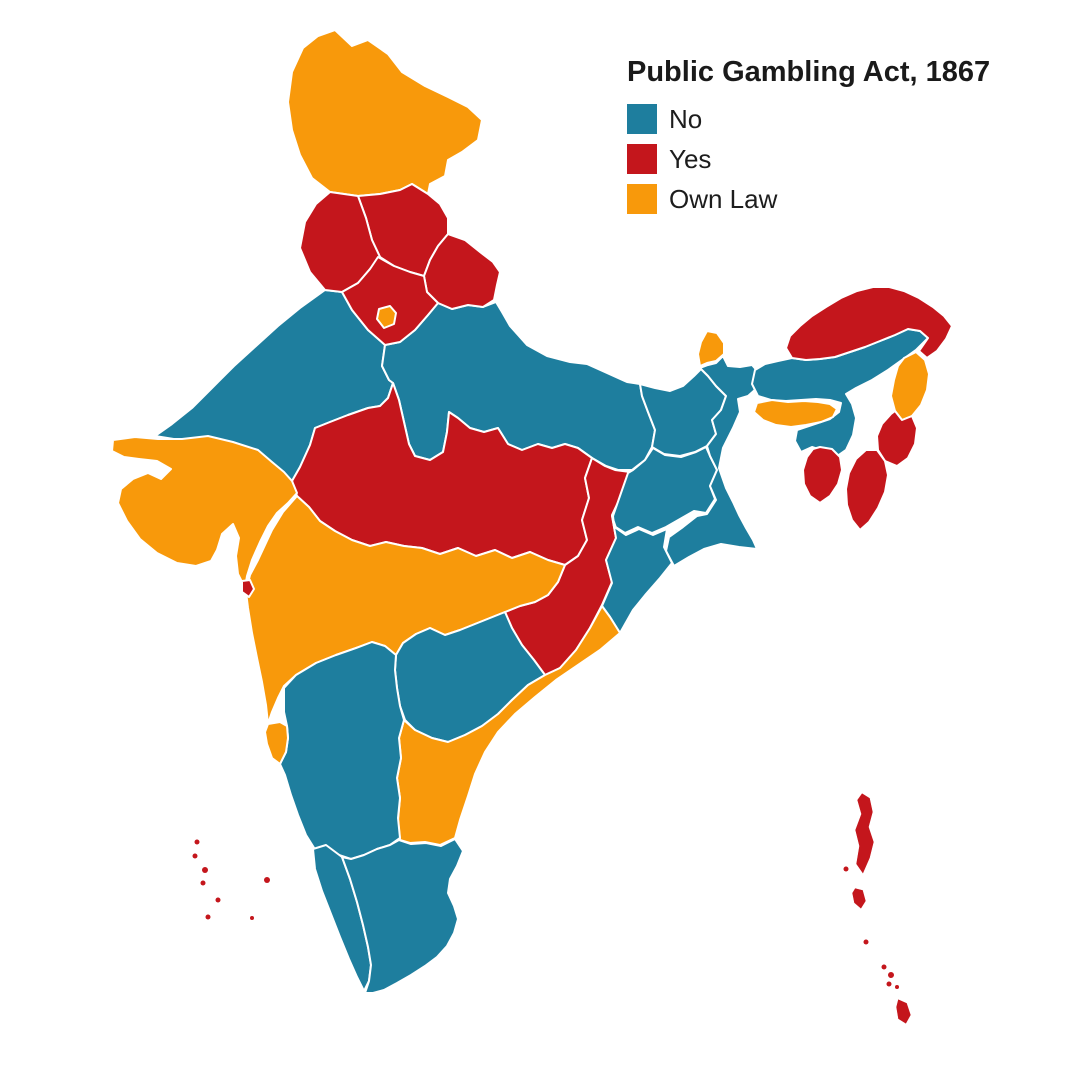  I want to click on state-daman-and-diu, so click(248, 588).